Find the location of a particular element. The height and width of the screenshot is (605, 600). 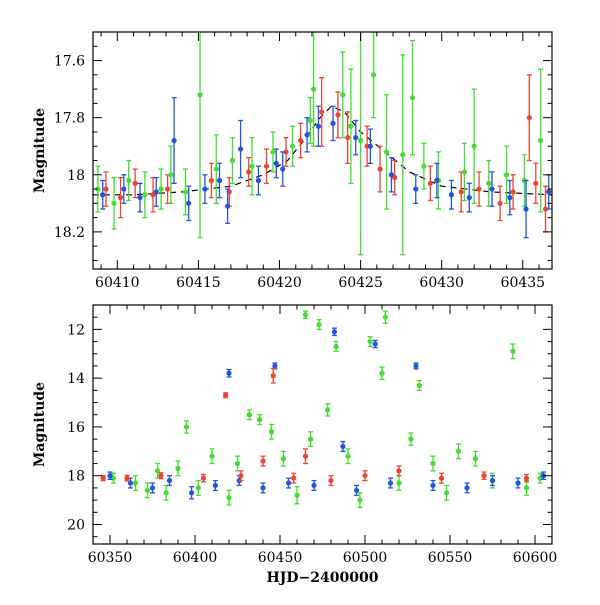

x-axis-title: HJD−2400000 is located at coordinates (323, 578).